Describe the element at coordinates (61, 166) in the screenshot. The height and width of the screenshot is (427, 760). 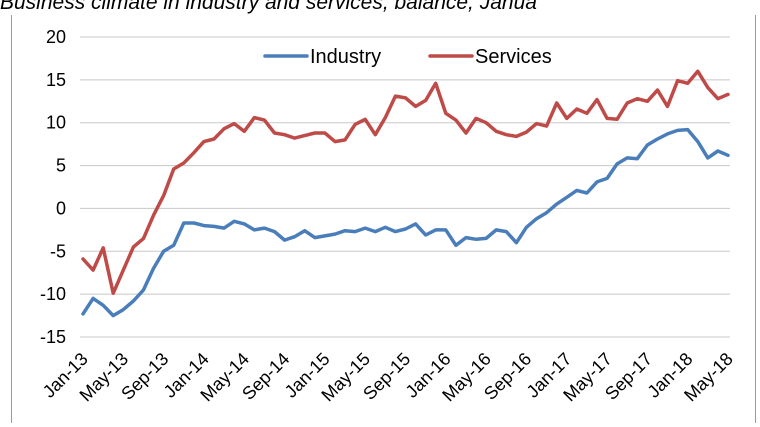
I see `y-tick-label: 5` at that location.